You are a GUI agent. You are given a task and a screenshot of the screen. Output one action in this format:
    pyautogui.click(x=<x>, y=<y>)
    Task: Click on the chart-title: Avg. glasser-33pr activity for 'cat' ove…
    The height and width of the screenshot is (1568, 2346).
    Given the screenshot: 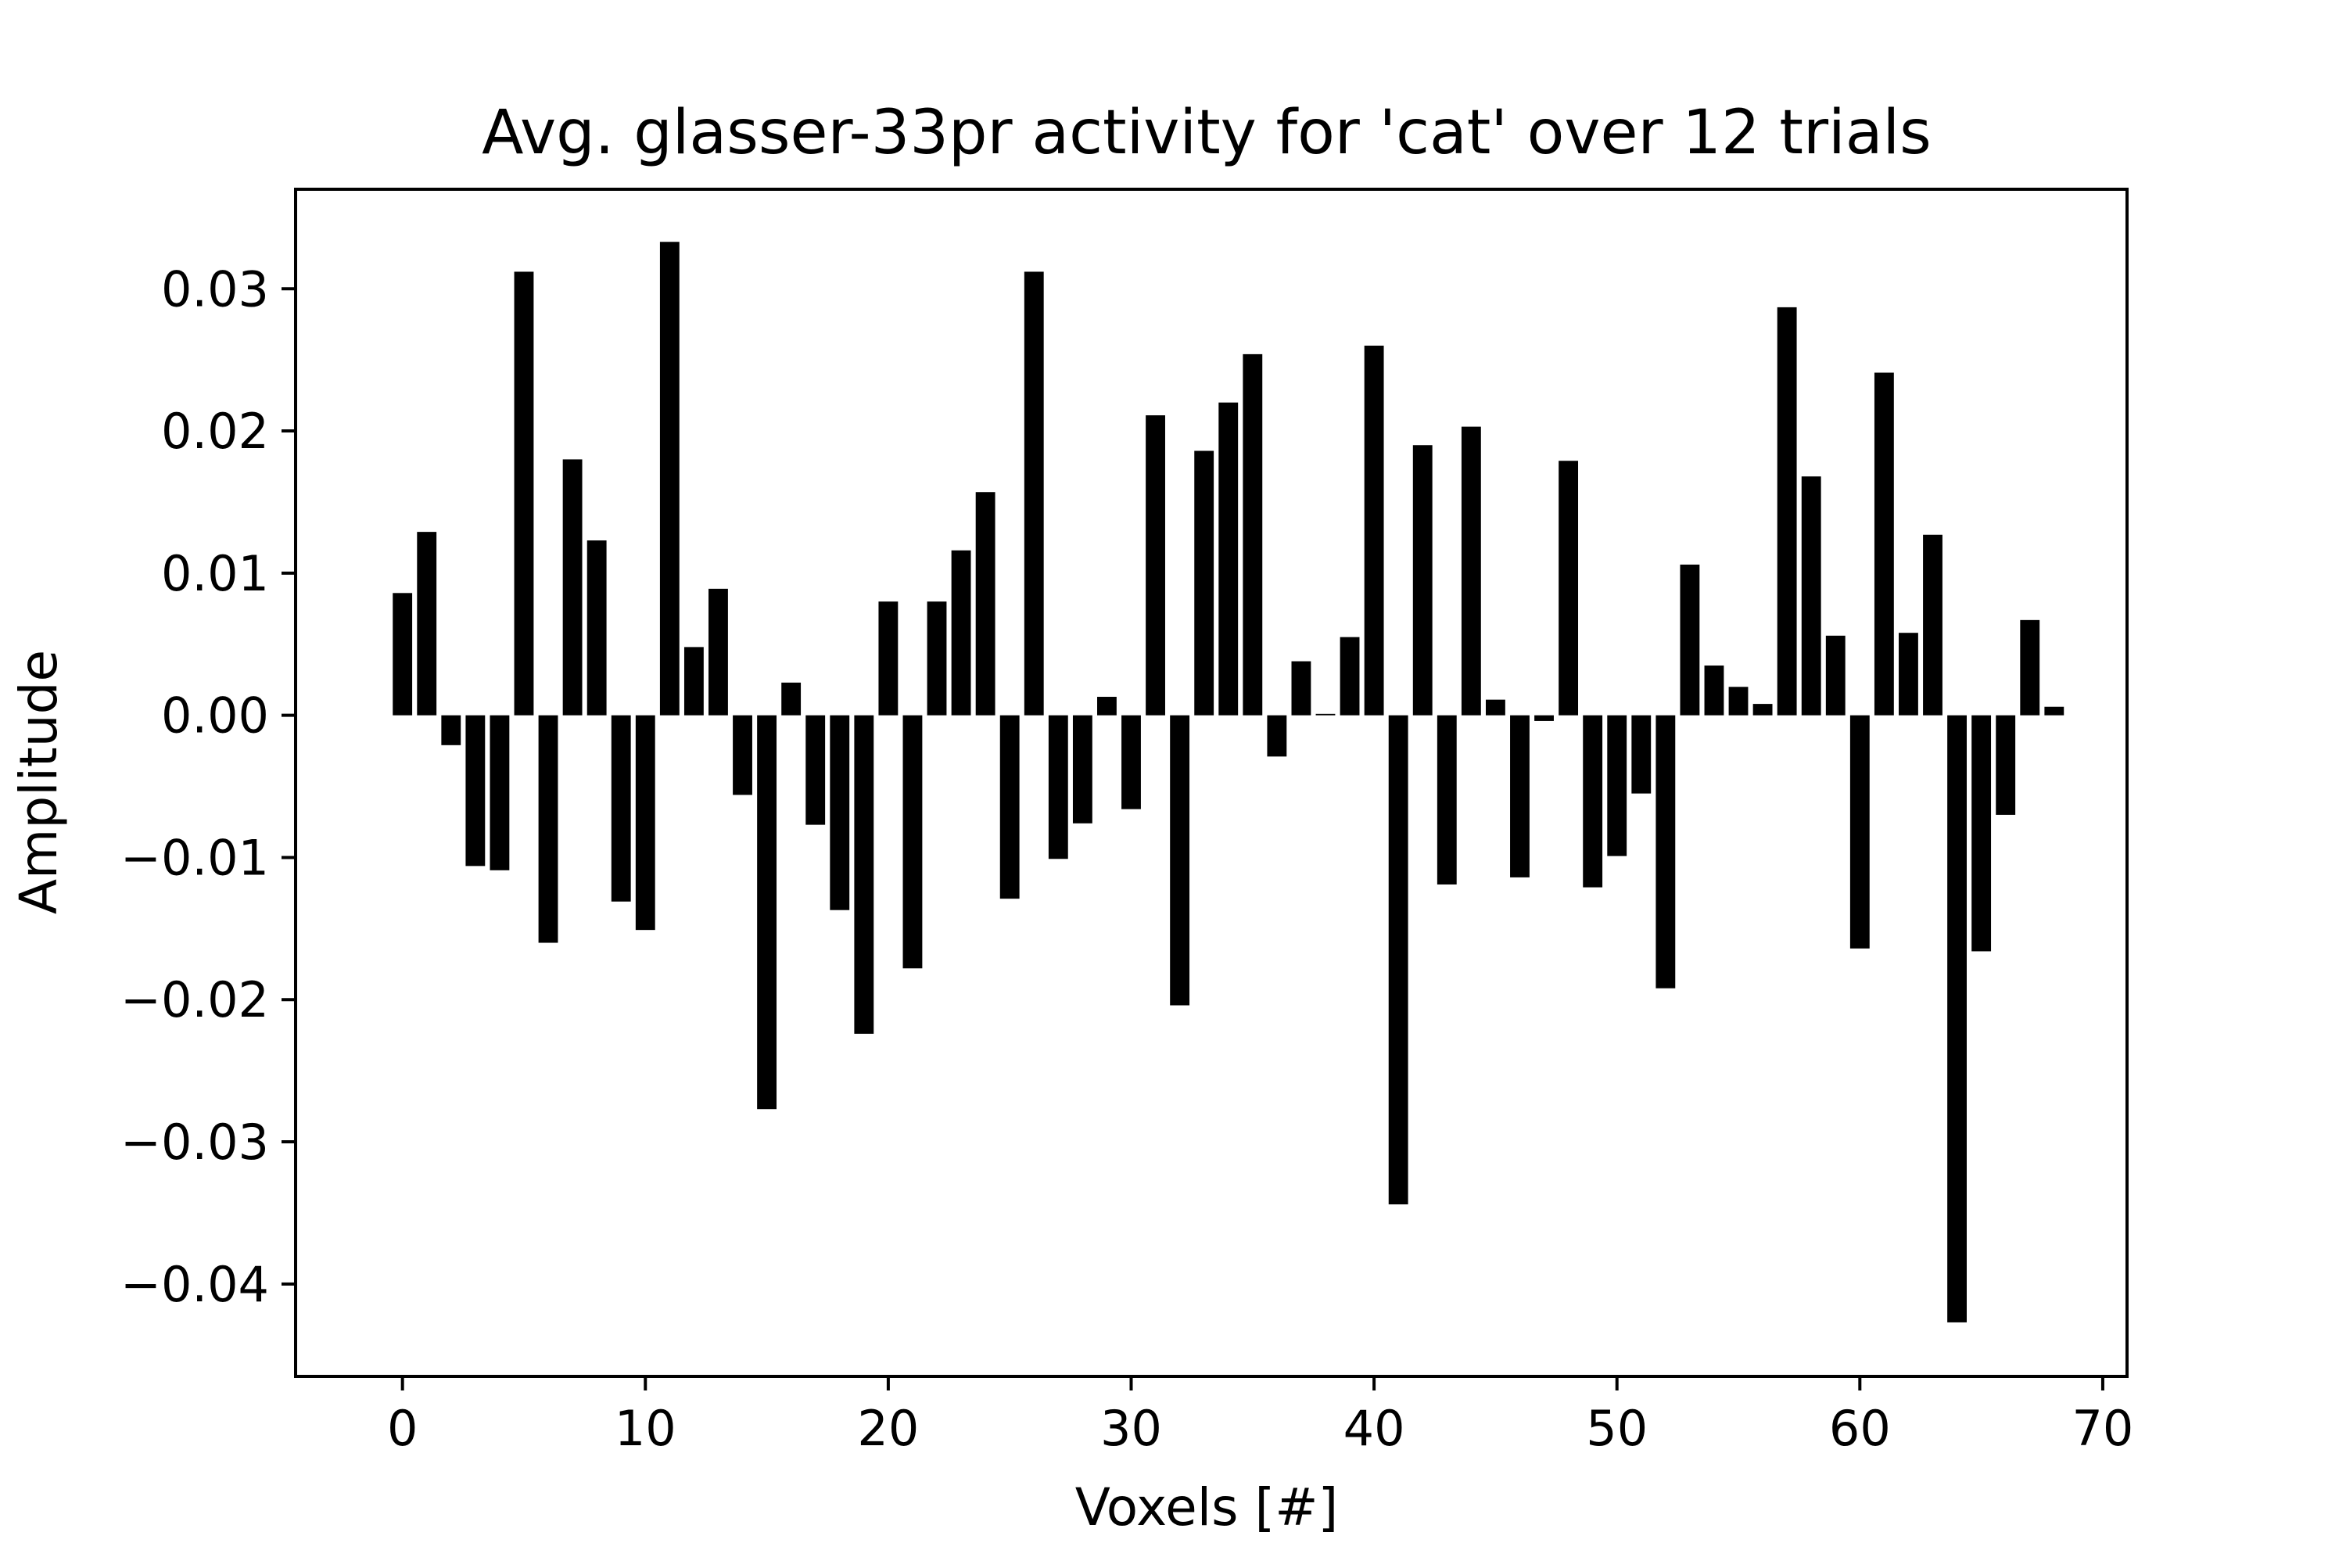 What is the action you would take?
    pyautogui.click(x=1207, y=133)
    